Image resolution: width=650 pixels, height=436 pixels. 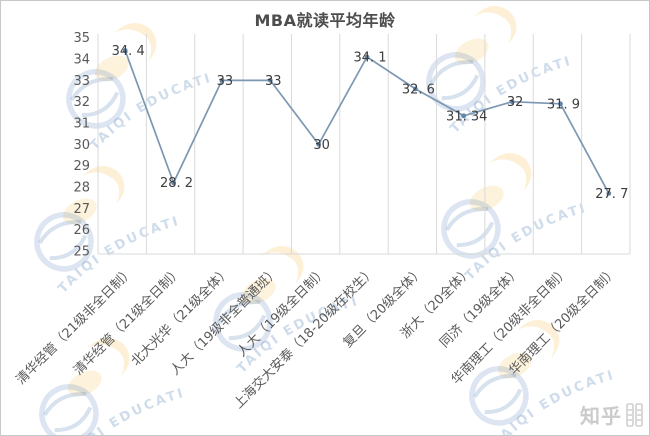 What do you see at coordinates (181, 317) in the screenshot?
I see `x-axis-category-label: 北大光华（21级全体）` at bounding box center [181, 317].